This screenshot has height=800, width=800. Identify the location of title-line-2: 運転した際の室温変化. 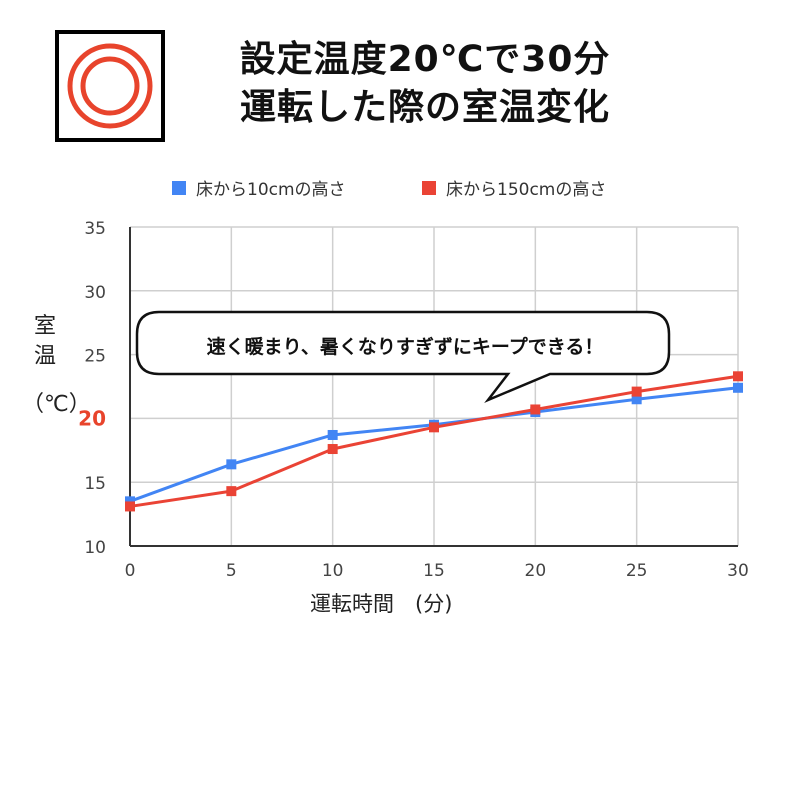
(424, 107).